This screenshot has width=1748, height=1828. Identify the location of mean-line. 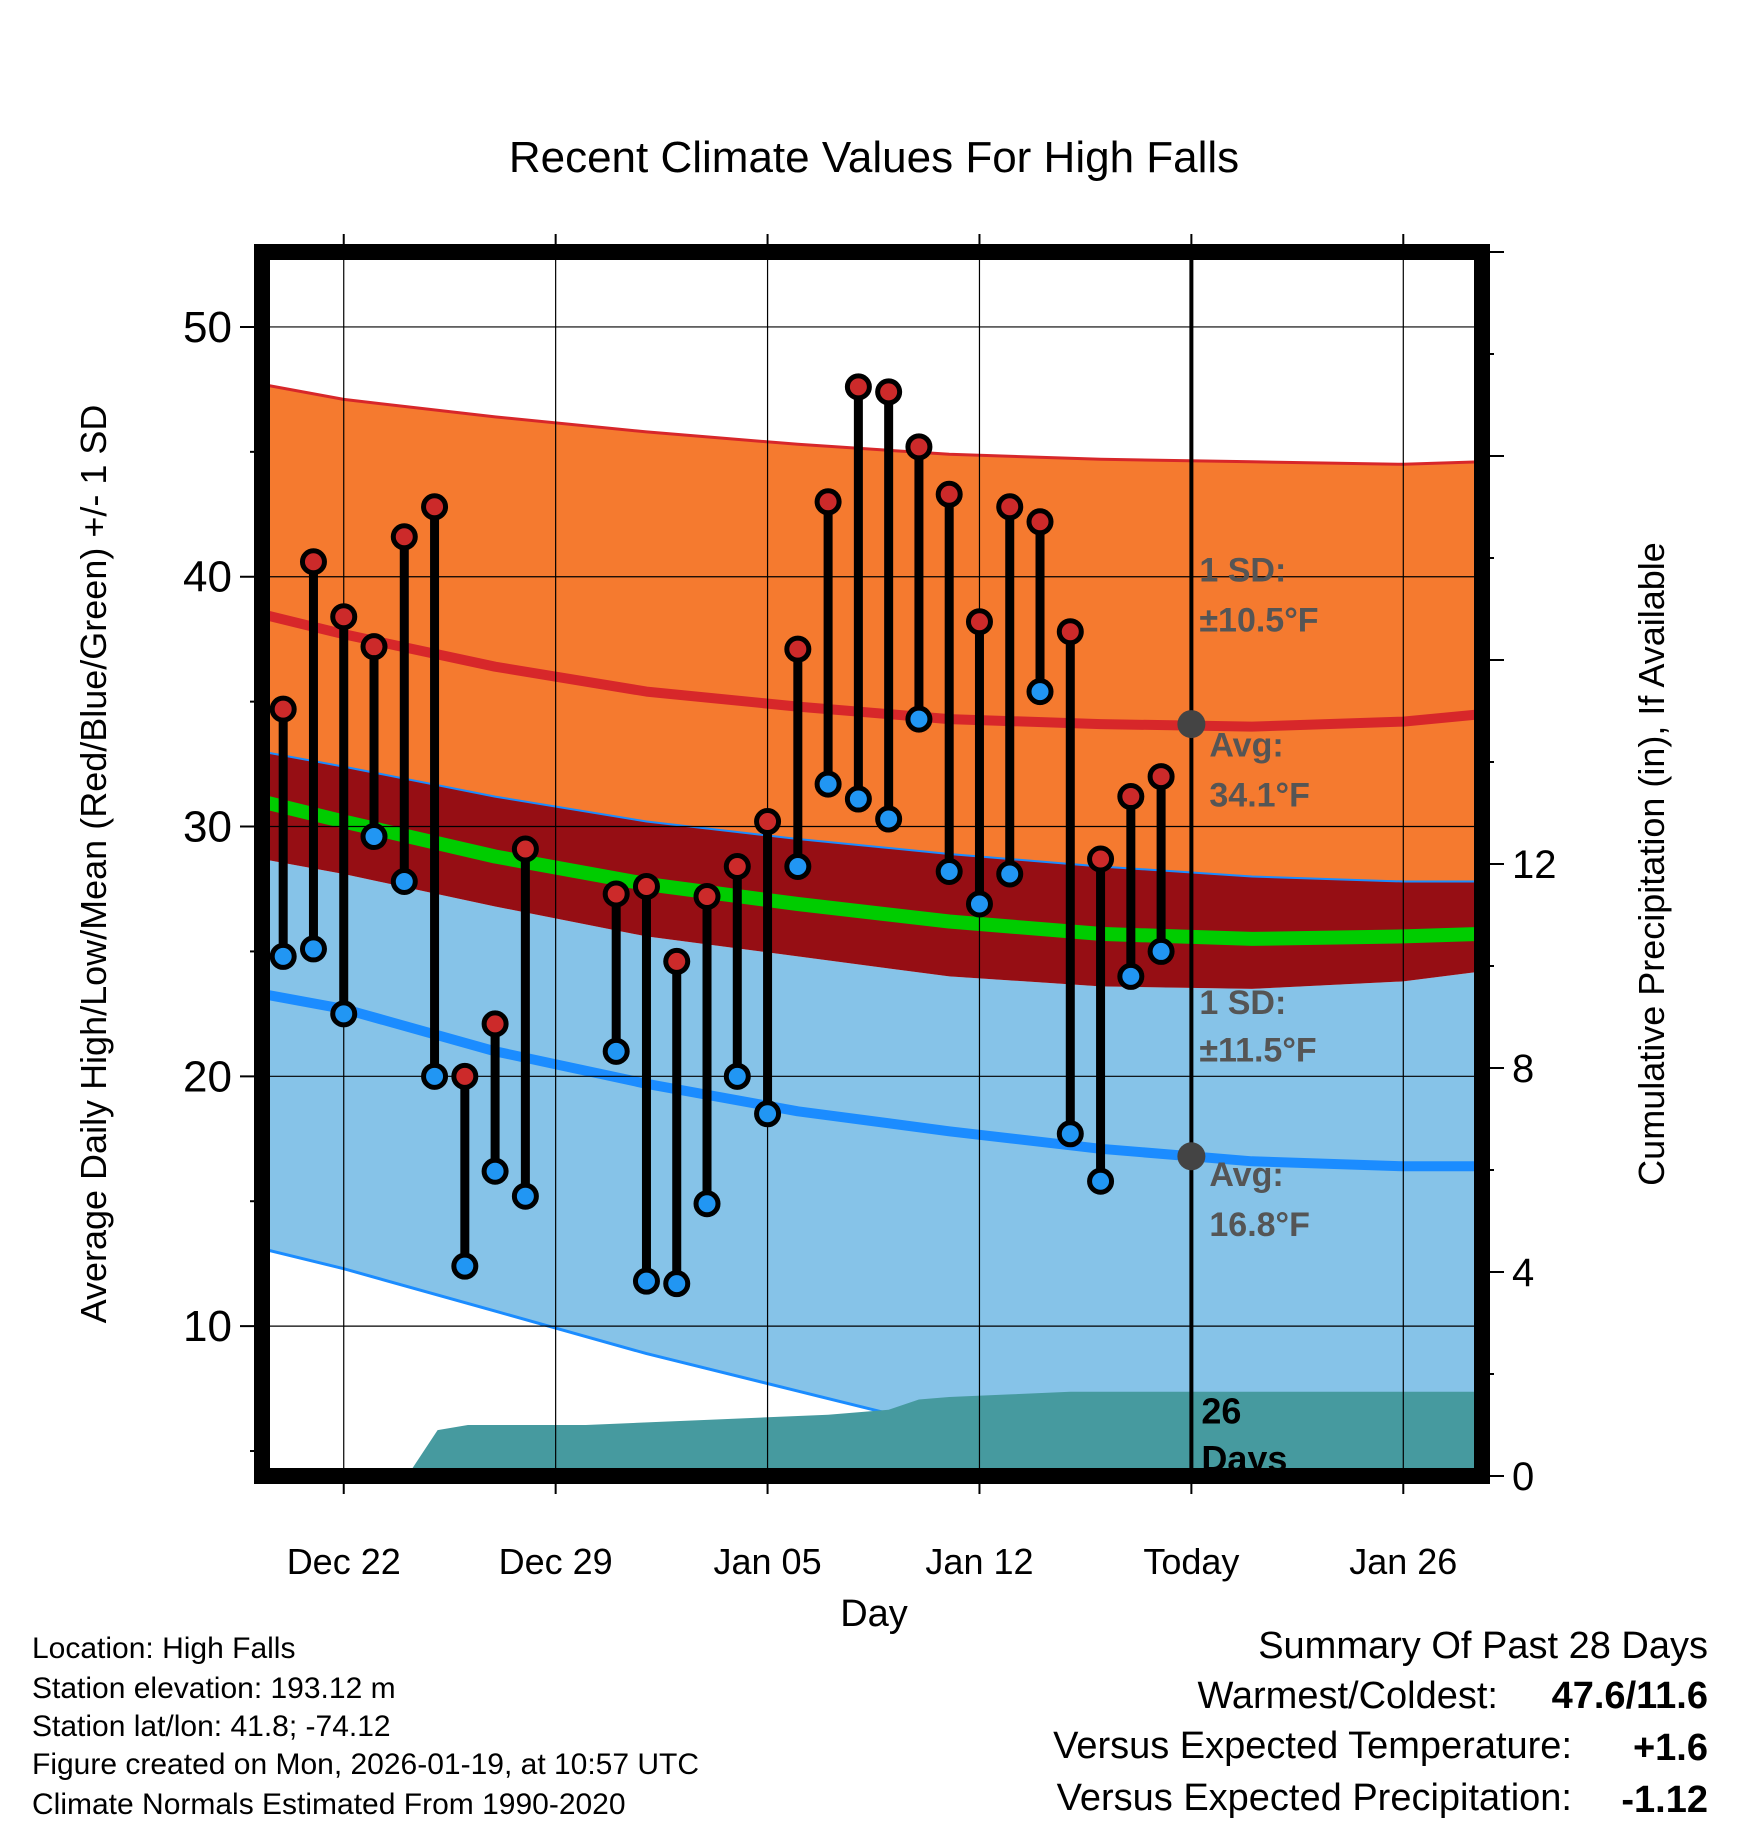
(872, 870).